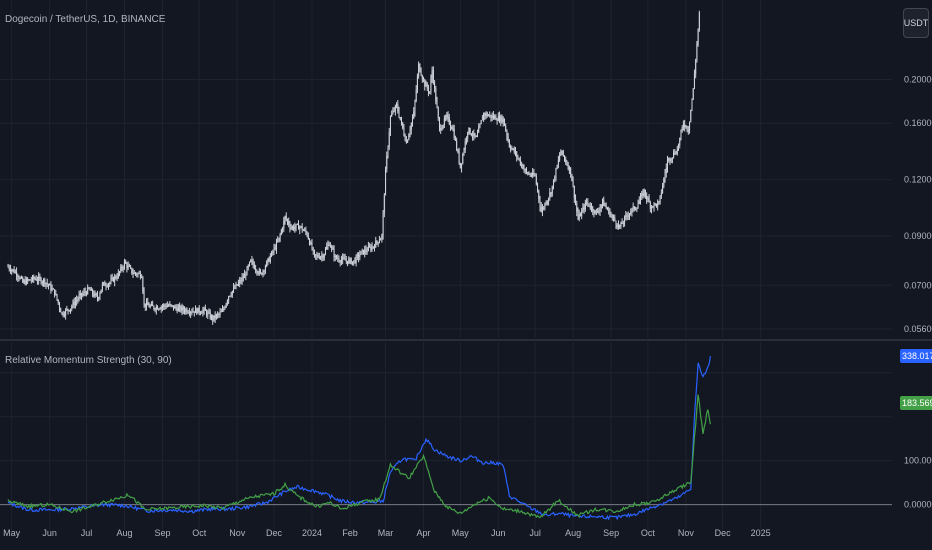  Describe the element at coordinates (162, 533) in the screenshot. I see `time-tick-label: Sep` at that location.